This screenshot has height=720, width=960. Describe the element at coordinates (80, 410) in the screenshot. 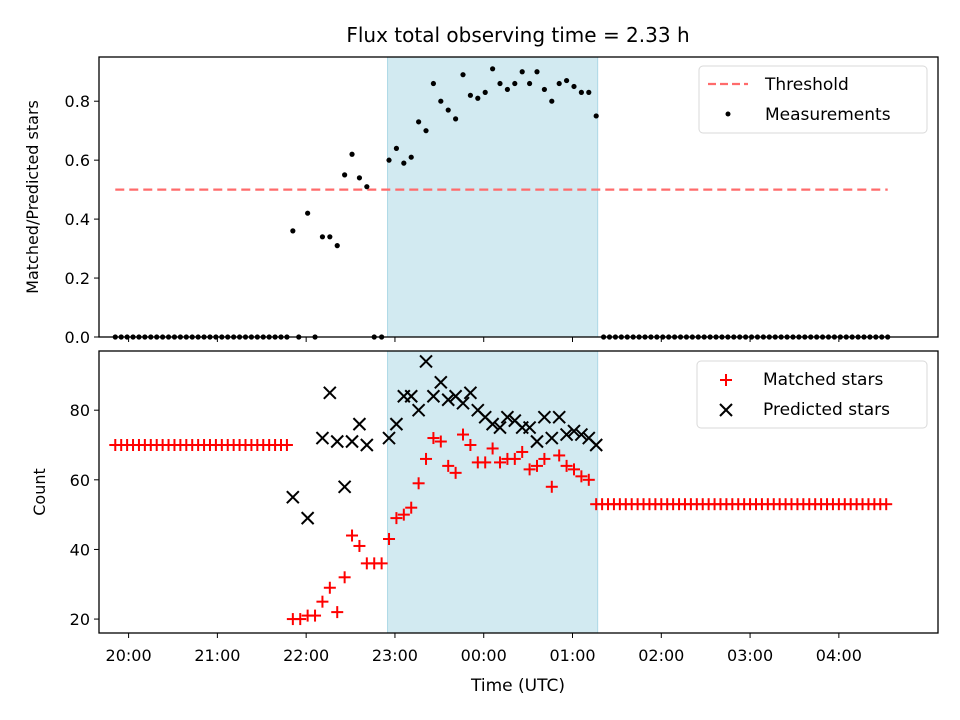

I see `y-tick-label: 80` at that location.